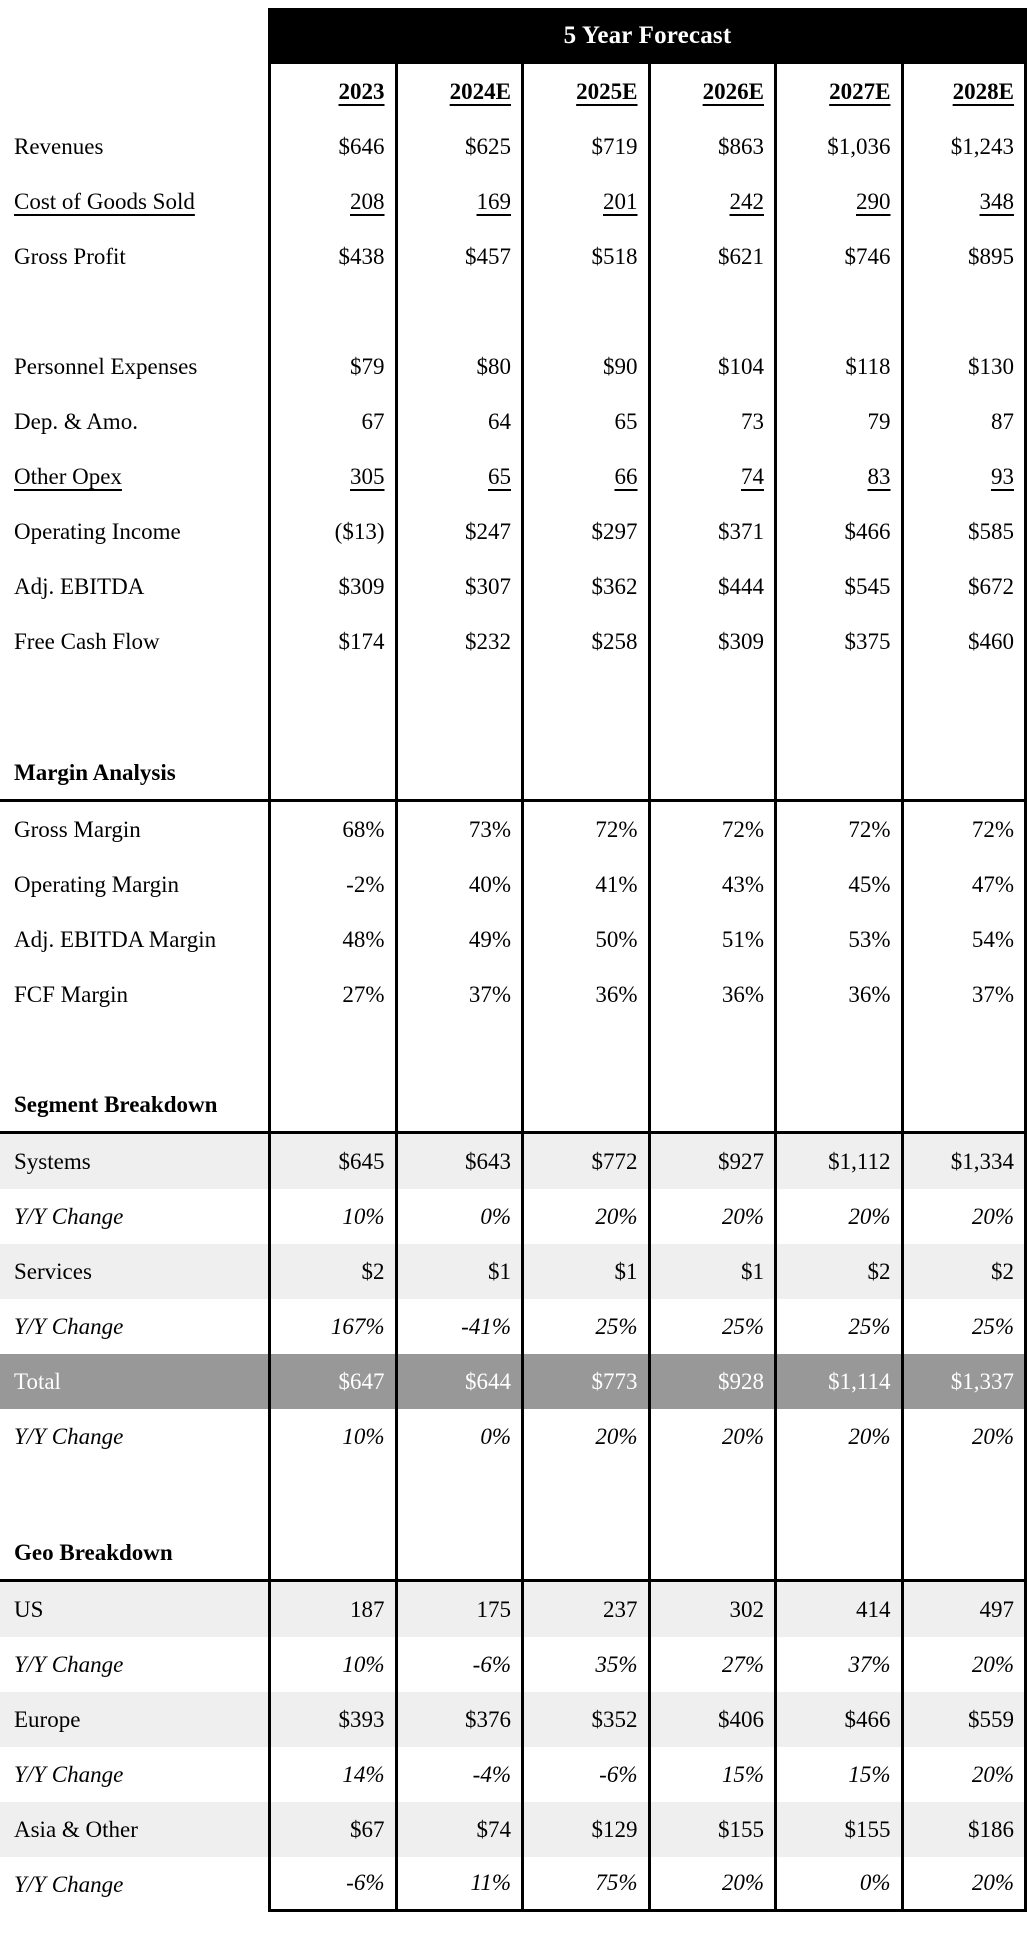 The height and width of the screenshot is (1936, 1028). I want to click on row-value: $545, so click(837, 586).